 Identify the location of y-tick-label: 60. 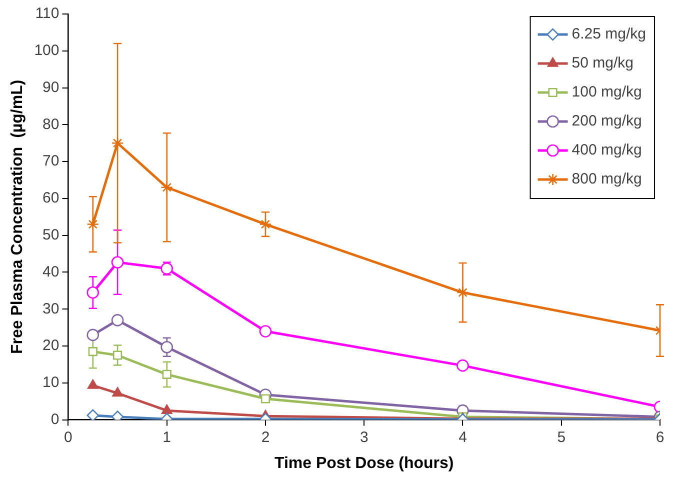
(51, 198).